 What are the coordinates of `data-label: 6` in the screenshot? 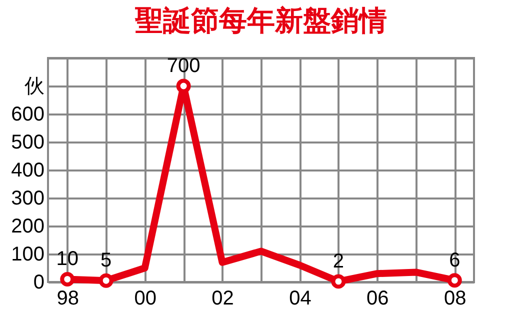 It's located at (454, 260).